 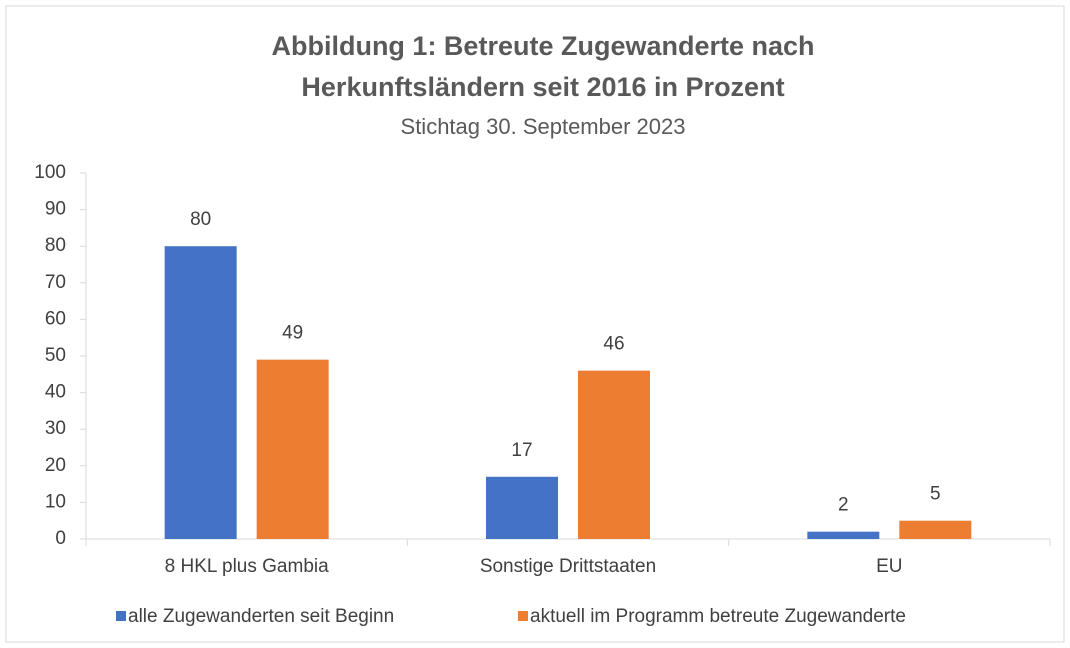 What do you see at coordinates (521, 450) in the screenshot?
I see `data-label: 17` at bounding box center [521, 450].